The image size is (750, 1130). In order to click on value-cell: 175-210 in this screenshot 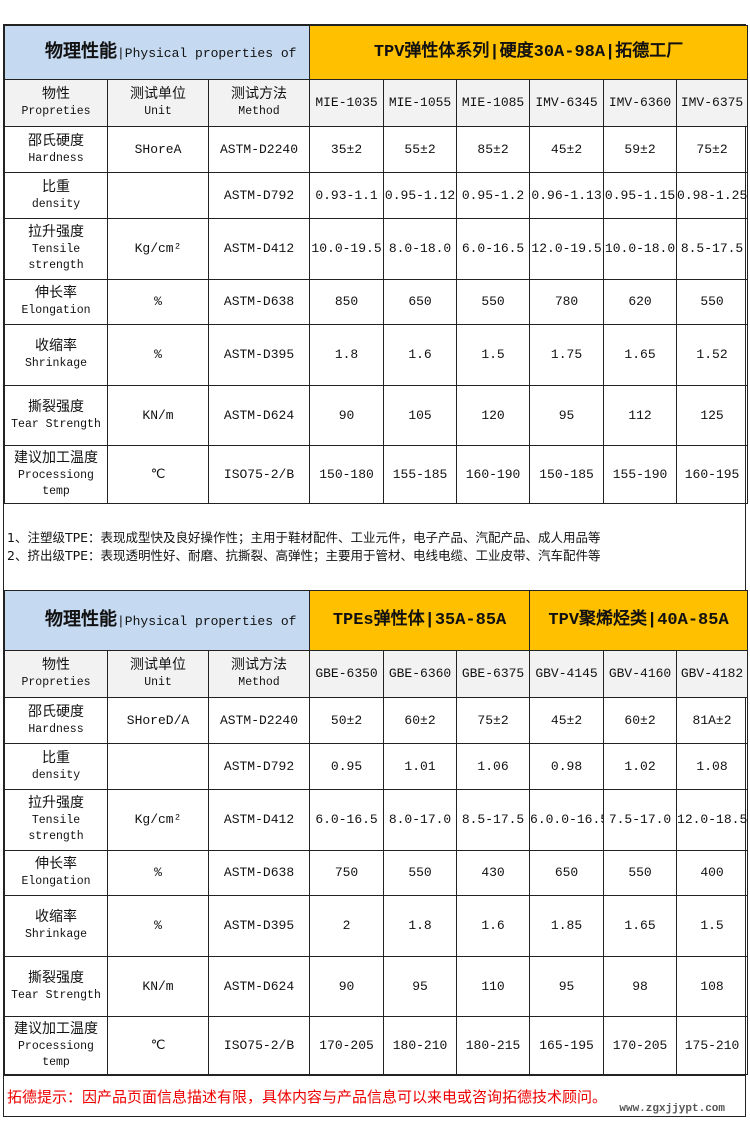, I will do `click(712, 1045)`.